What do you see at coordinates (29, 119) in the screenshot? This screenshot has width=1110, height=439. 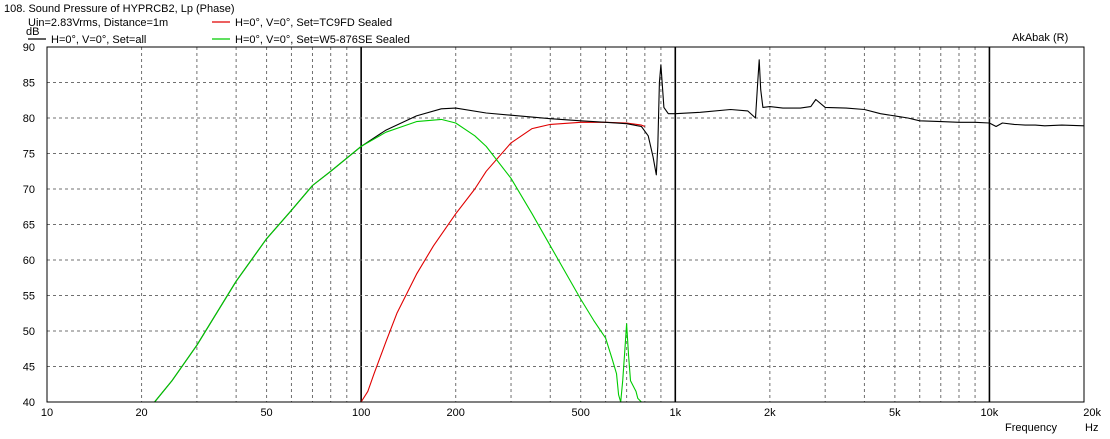 I see `y-tick-label: 80` at bounding box center [29, 119].